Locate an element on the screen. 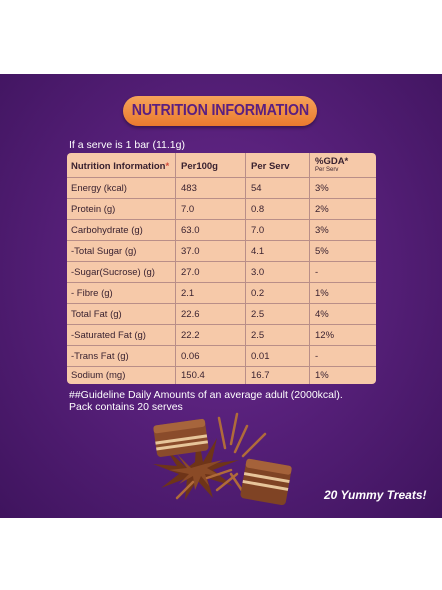 This screenshot has height=590, width=442. table-row: -Sugar(Sucrose) (g) 27.0 3.0 - is located at coordinates (221, 271).